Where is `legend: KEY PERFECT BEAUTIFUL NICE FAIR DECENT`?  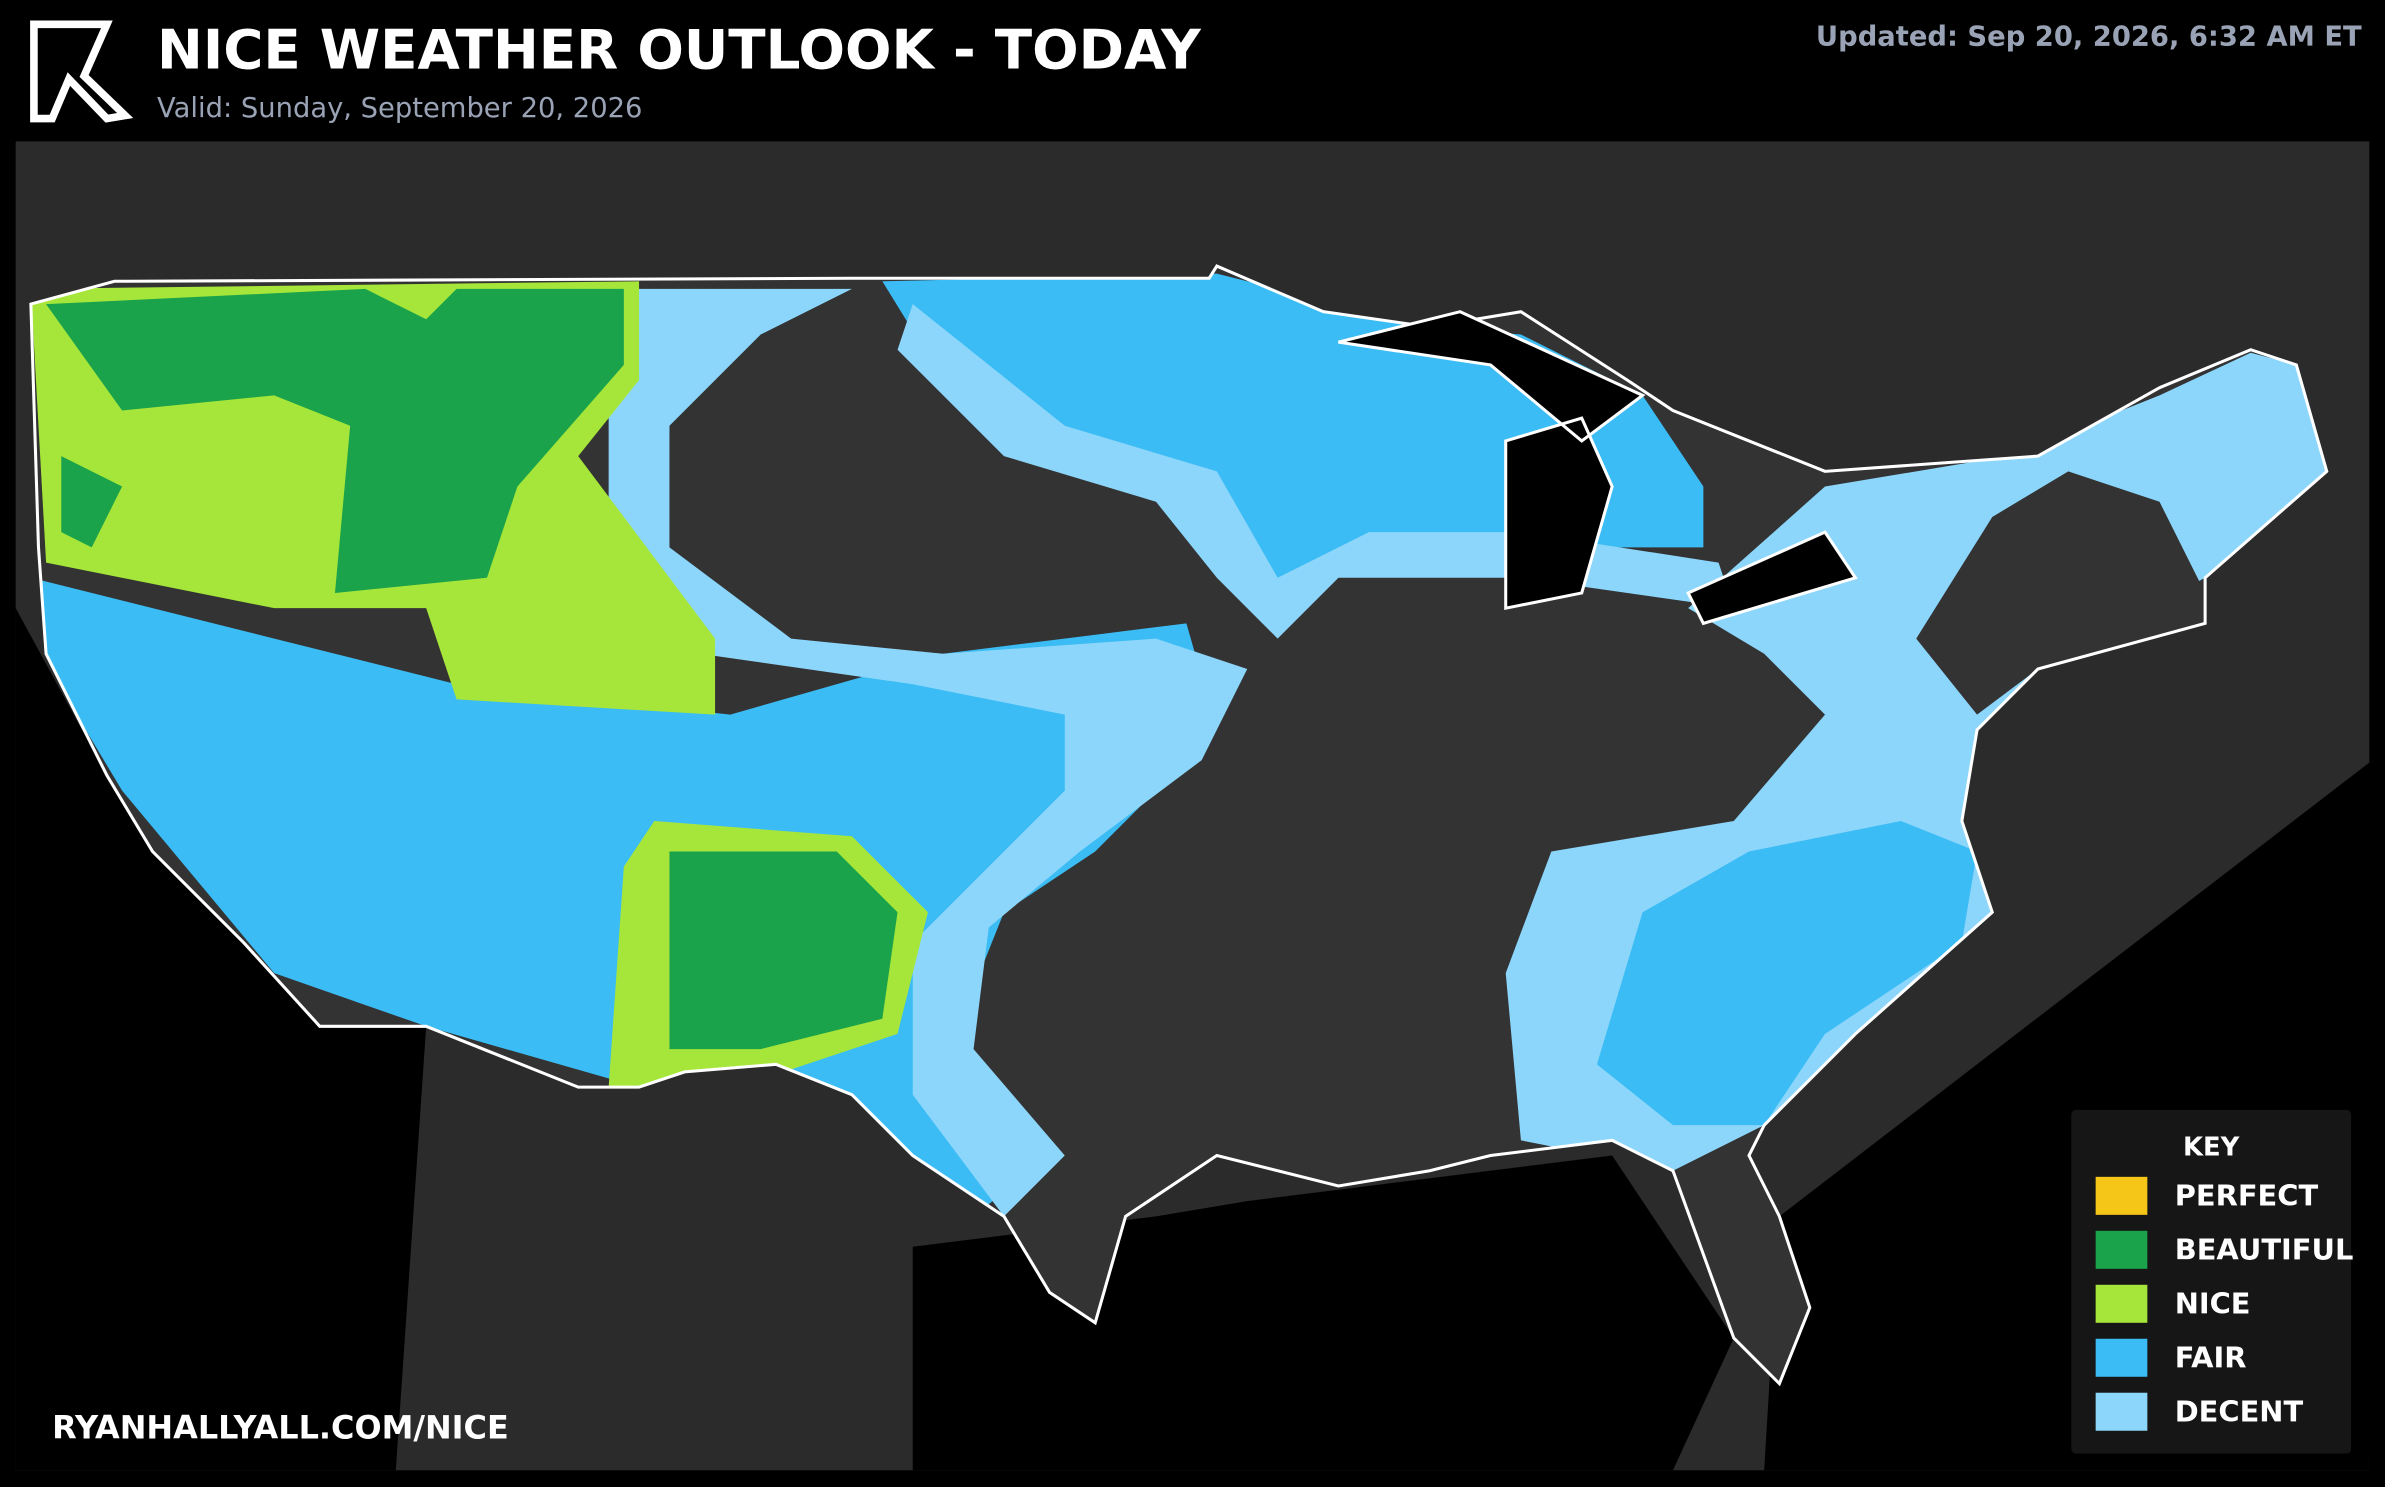
legend: KEY PERFECT BEAUTIFUL NICE FAIR DECENT is located at coordinates (2212, 1281).